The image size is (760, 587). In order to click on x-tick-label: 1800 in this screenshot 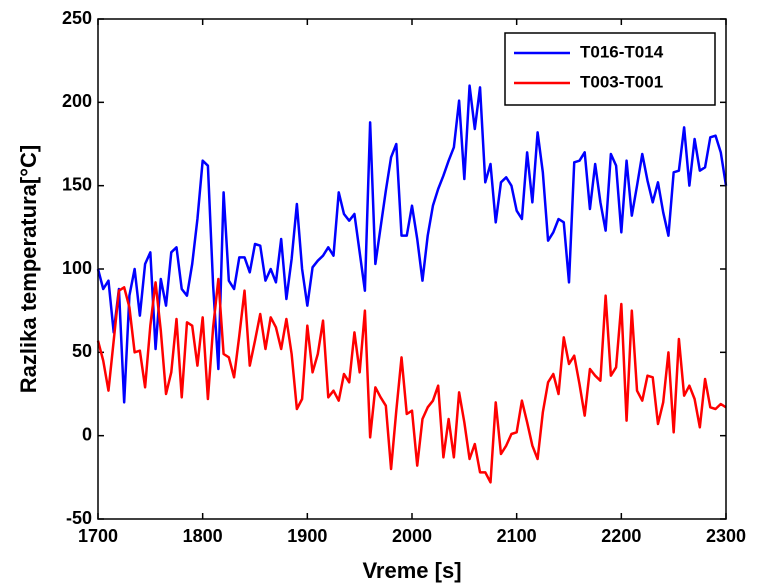, I will do `click(203, 536)`.